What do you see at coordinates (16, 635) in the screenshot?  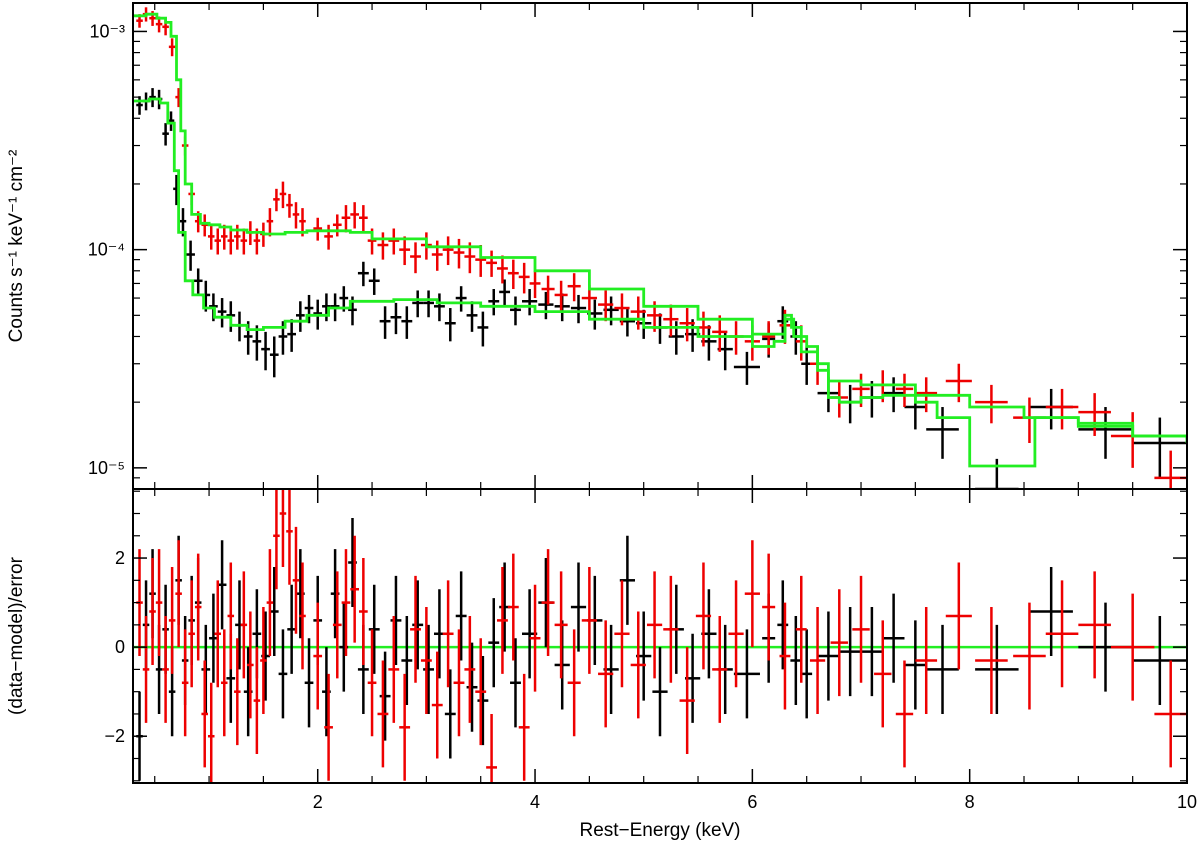 I see `y-axis-label-residuals: (data−model)/error` at bounding box center [16, 635].